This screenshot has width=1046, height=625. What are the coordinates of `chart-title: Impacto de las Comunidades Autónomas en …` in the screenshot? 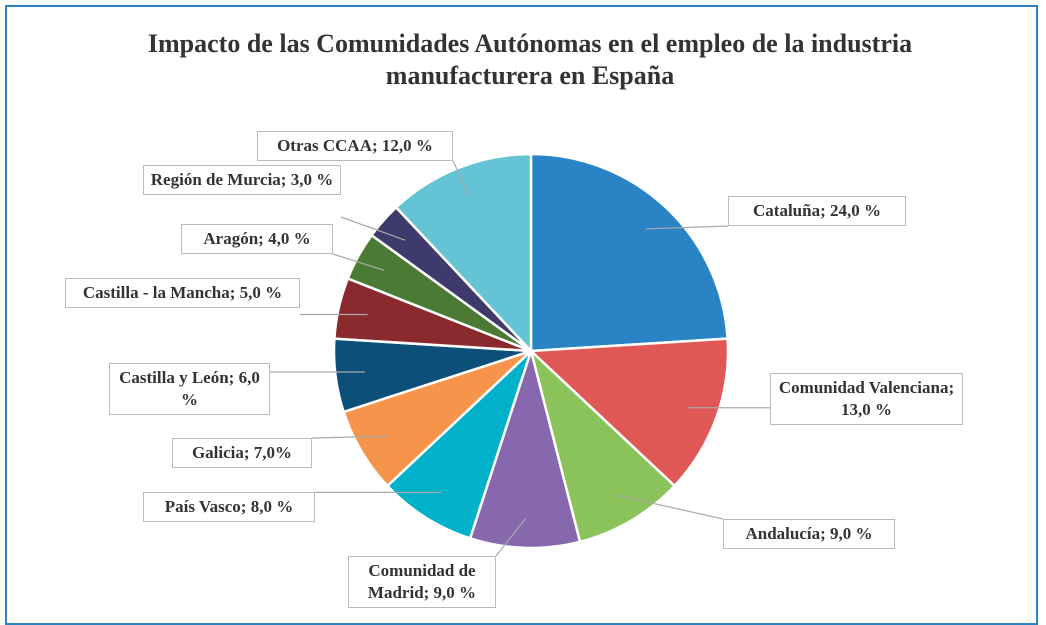 It's located at (530, 59).